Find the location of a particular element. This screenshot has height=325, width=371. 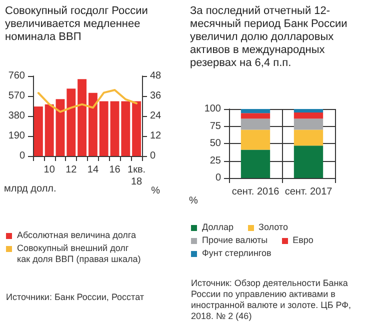

legend-label: Доллар is located at coordinates (218, 227).